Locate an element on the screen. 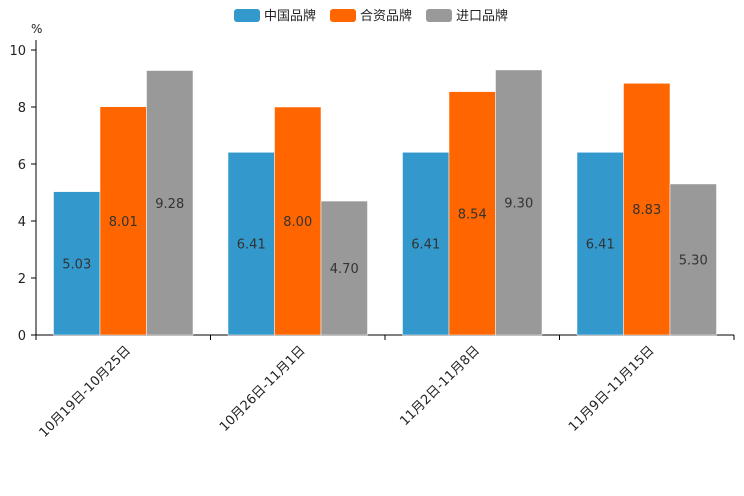  x-tick-label: 10月19日-10月25日 is located at coordinates (85, 391).